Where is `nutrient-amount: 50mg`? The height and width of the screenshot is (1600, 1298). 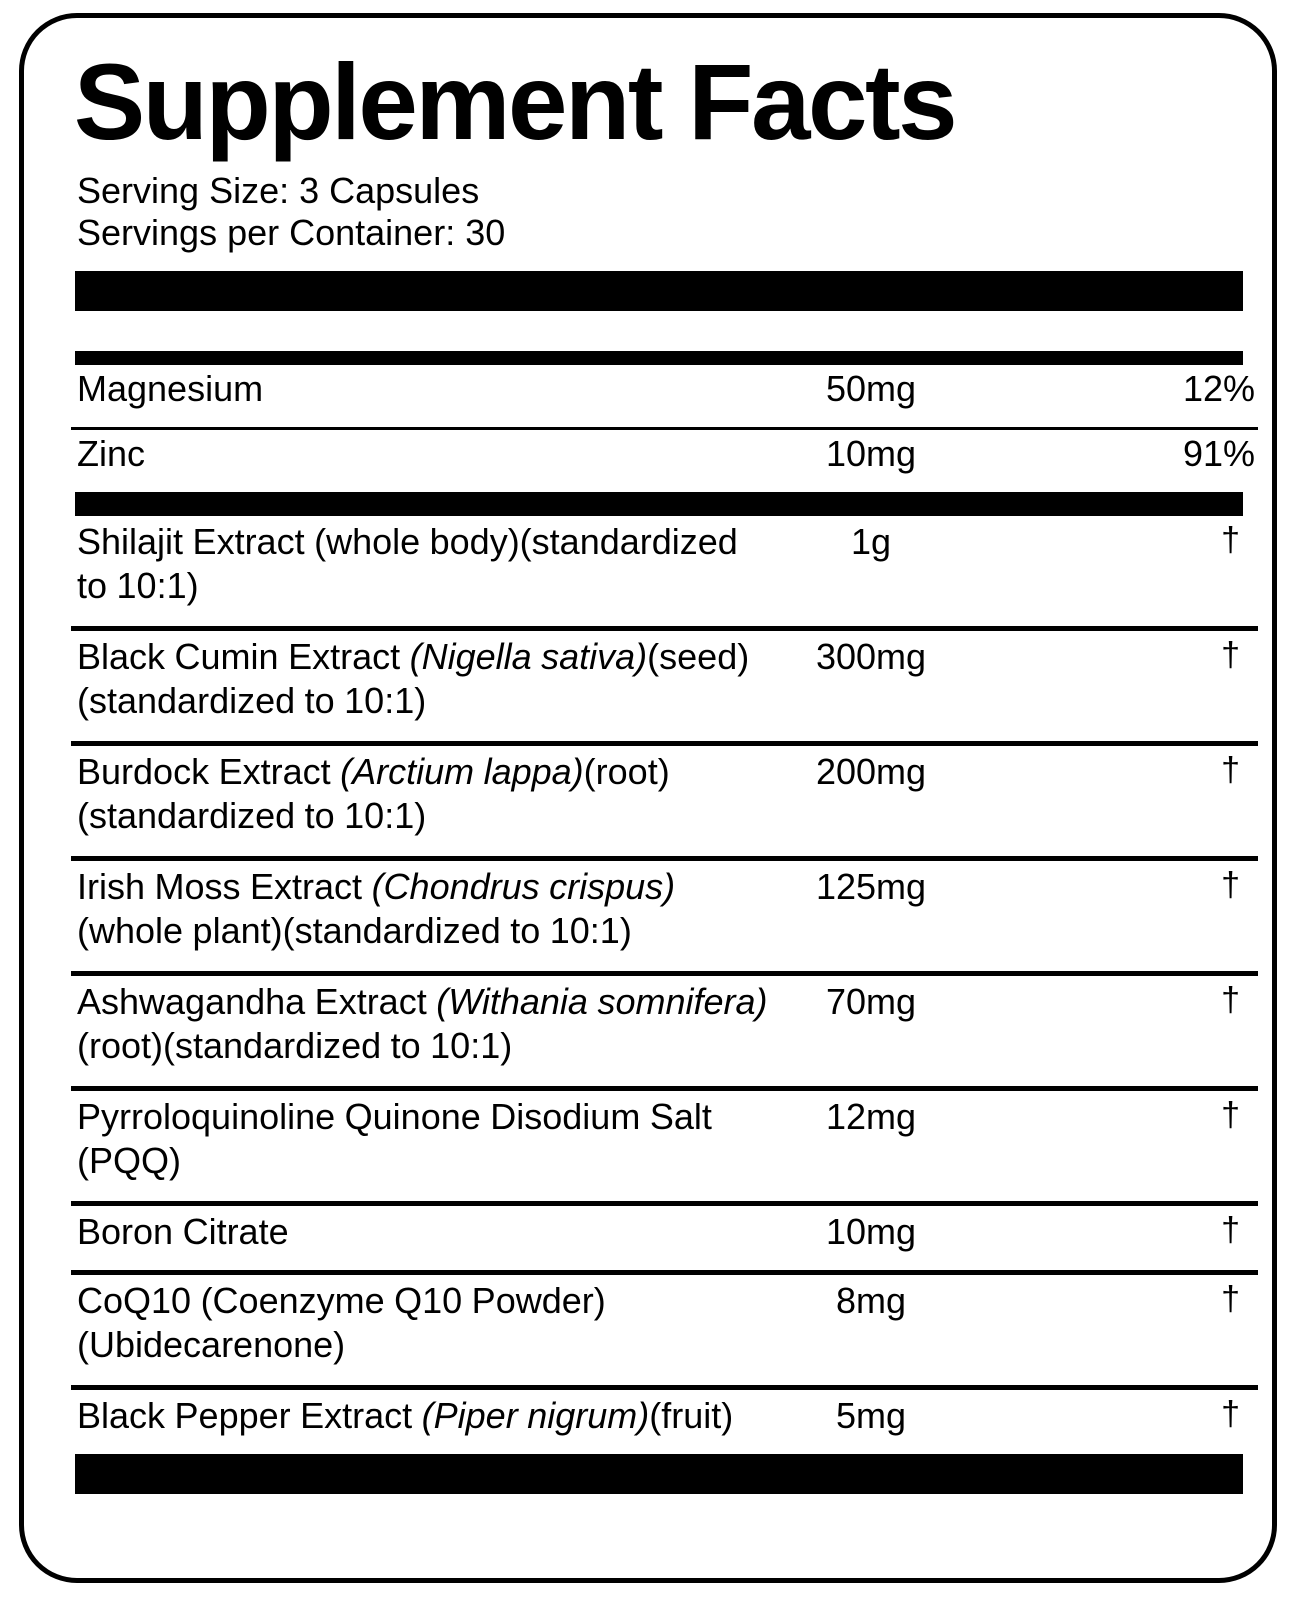 nutrient-amount: 50mg is located at coordinates (871, 388).